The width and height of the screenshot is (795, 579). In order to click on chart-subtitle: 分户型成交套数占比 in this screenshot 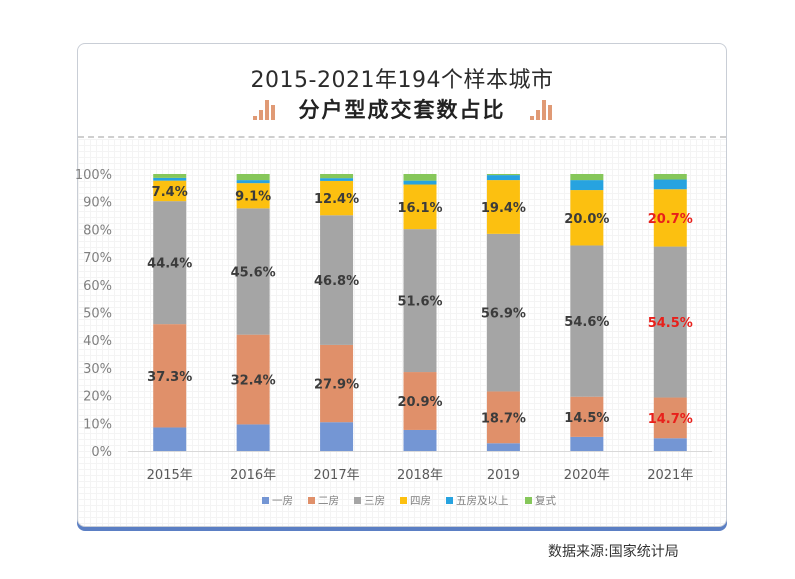, I will do `click(402, 110)`.